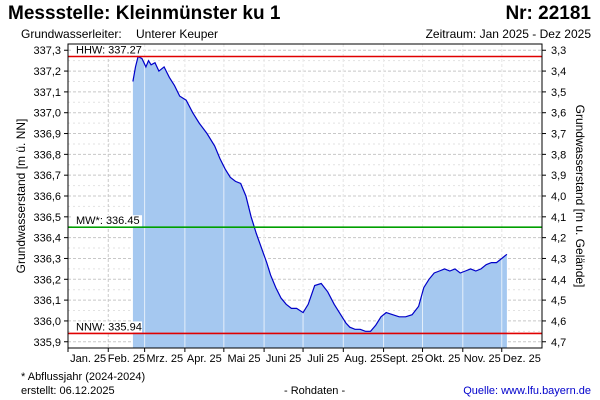  What do you see at coordinates (580, 196) in the screenshot?
I see `right-axis-label: Grundwasserstand [m u. Gelände]` at bounding box center [580, 196].